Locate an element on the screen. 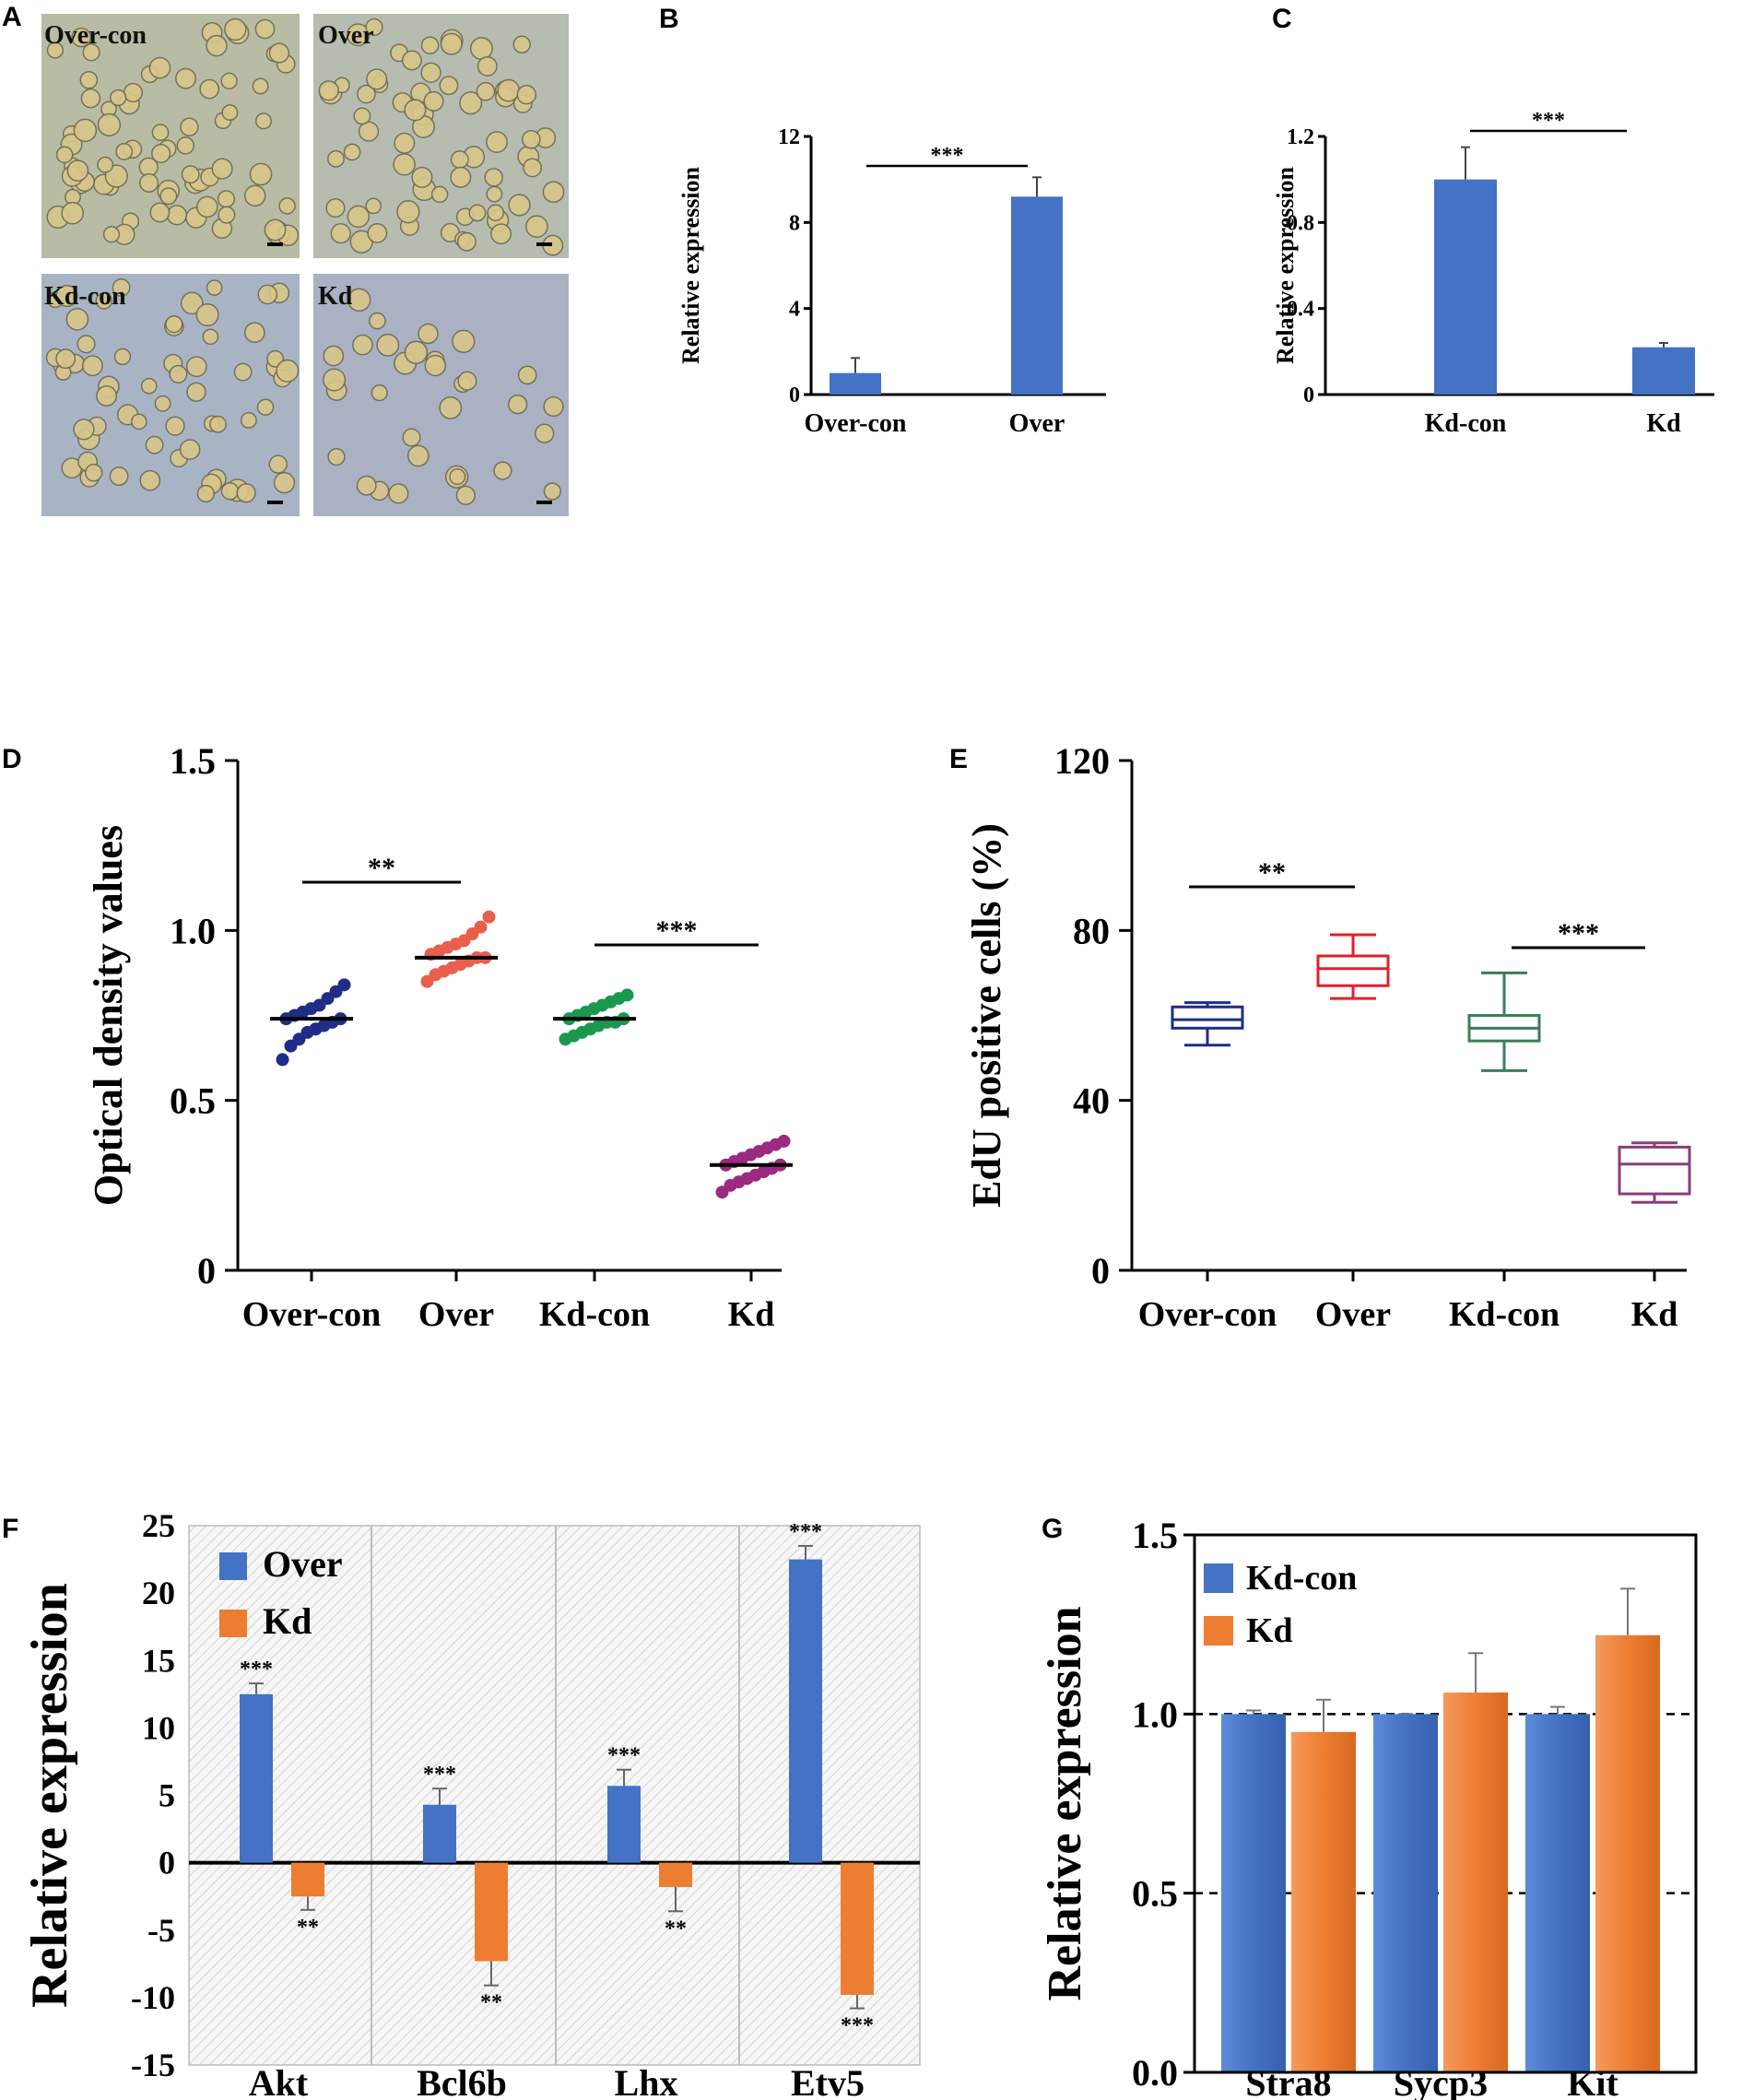 The width and height of the screenshot is (1742, 2100). data-point-kd-con is located at coordinates (627, 995).